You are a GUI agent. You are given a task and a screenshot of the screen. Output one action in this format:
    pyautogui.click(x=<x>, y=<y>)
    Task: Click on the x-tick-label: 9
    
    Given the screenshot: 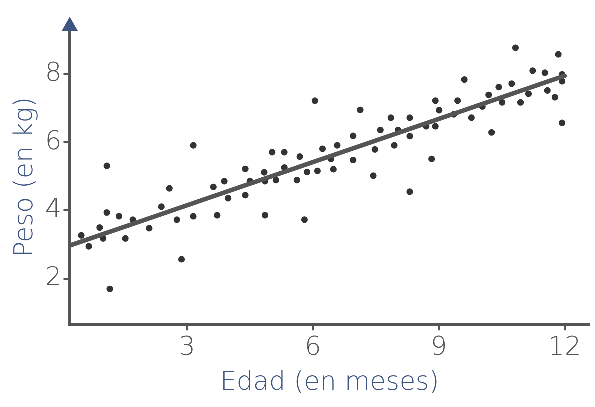 What is the action you would take?
    pyautogui.click(x=439, y=347)
    